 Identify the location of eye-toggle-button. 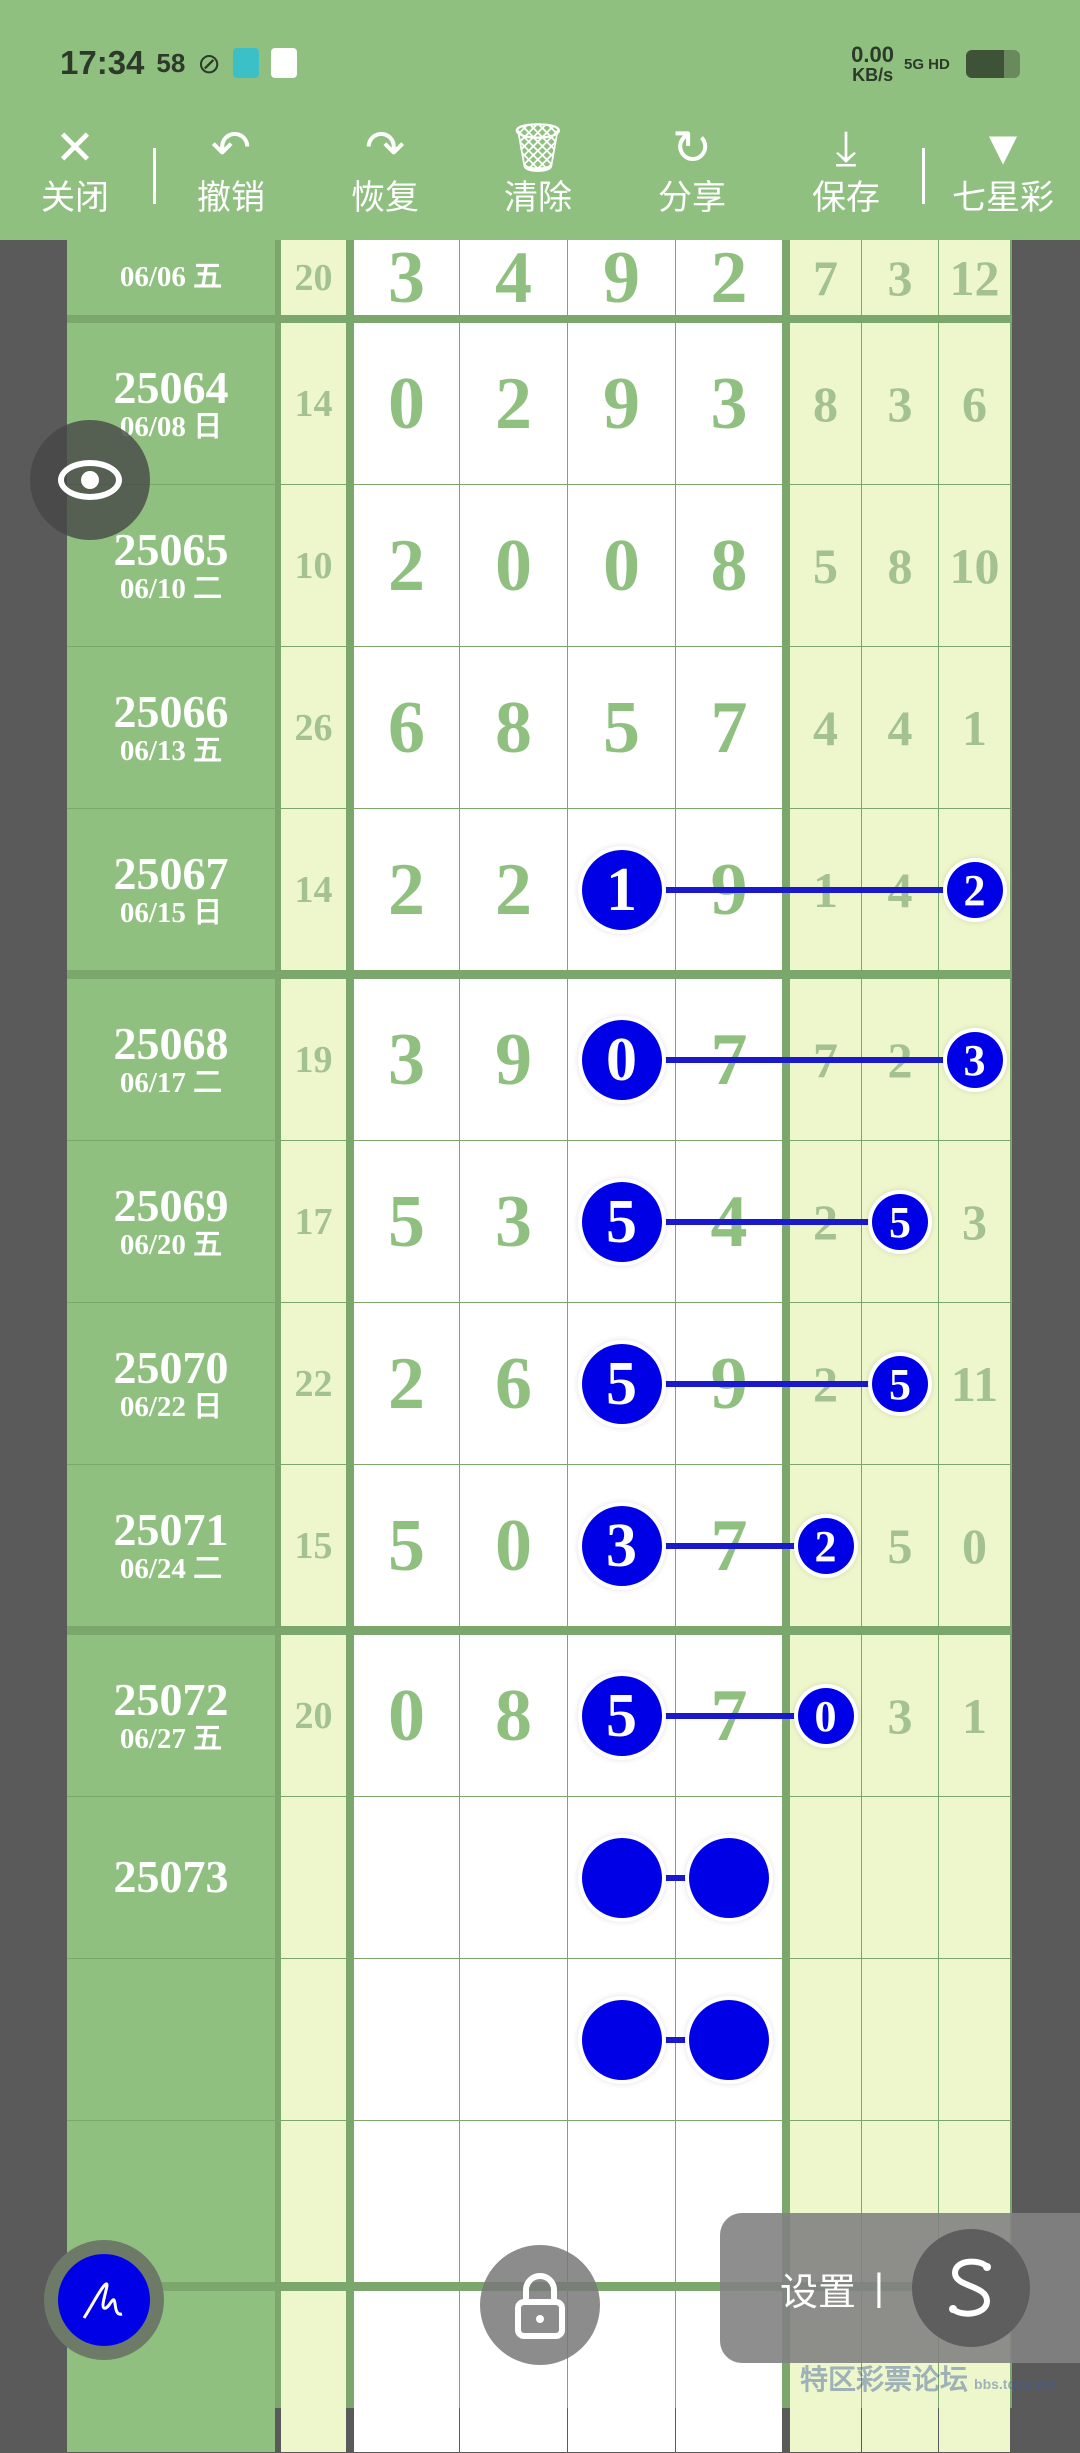
(90, 480).